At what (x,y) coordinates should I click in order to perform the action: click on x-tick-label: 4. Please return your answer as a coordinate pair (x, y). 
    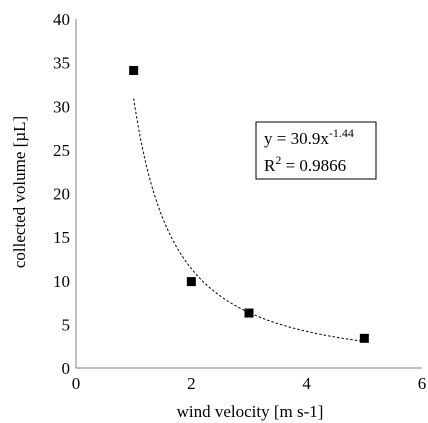
    Looking at the image, I should click on (306, 383).